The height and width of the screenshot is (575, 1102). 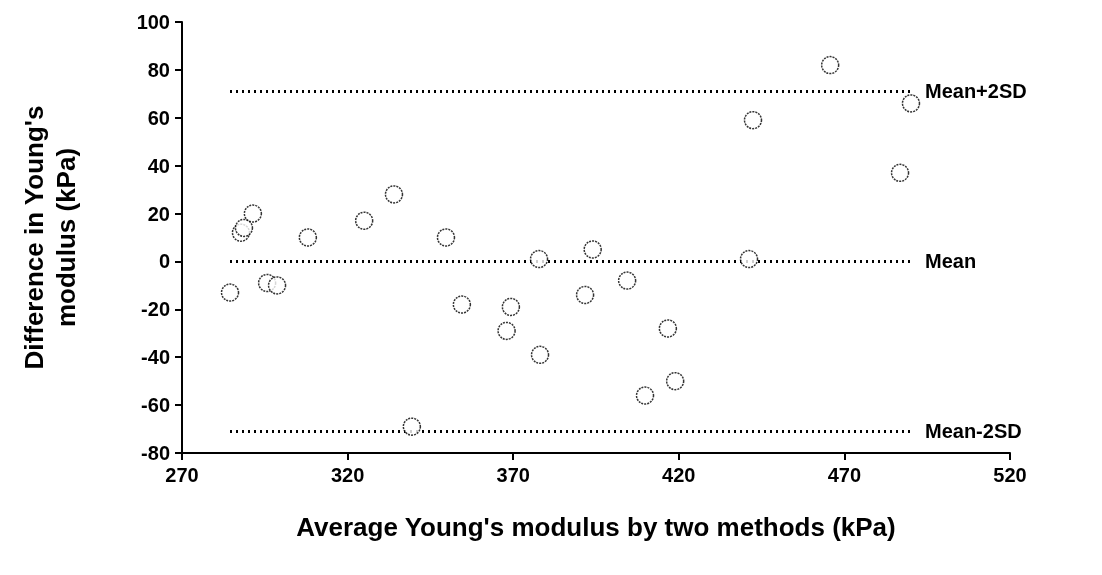 What do you see at coordinates (973, 431) in the screenshot?
I see `ref-line-label: Mean-2SD` at bounding box center [973, 431].